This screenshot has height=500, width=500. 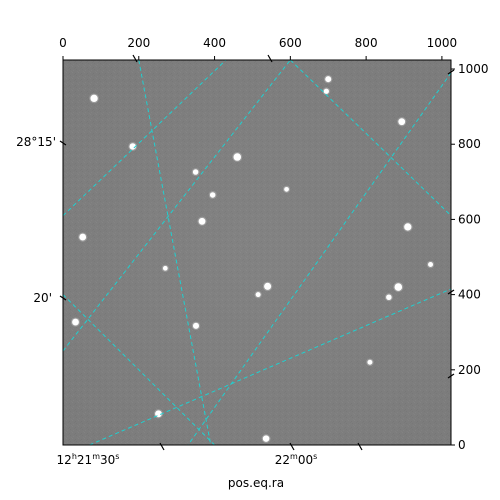 What do you see at coordinates (469, 219) in the screenshot?
I see `right-tick-label: 600` at bounding box center [469, 219].